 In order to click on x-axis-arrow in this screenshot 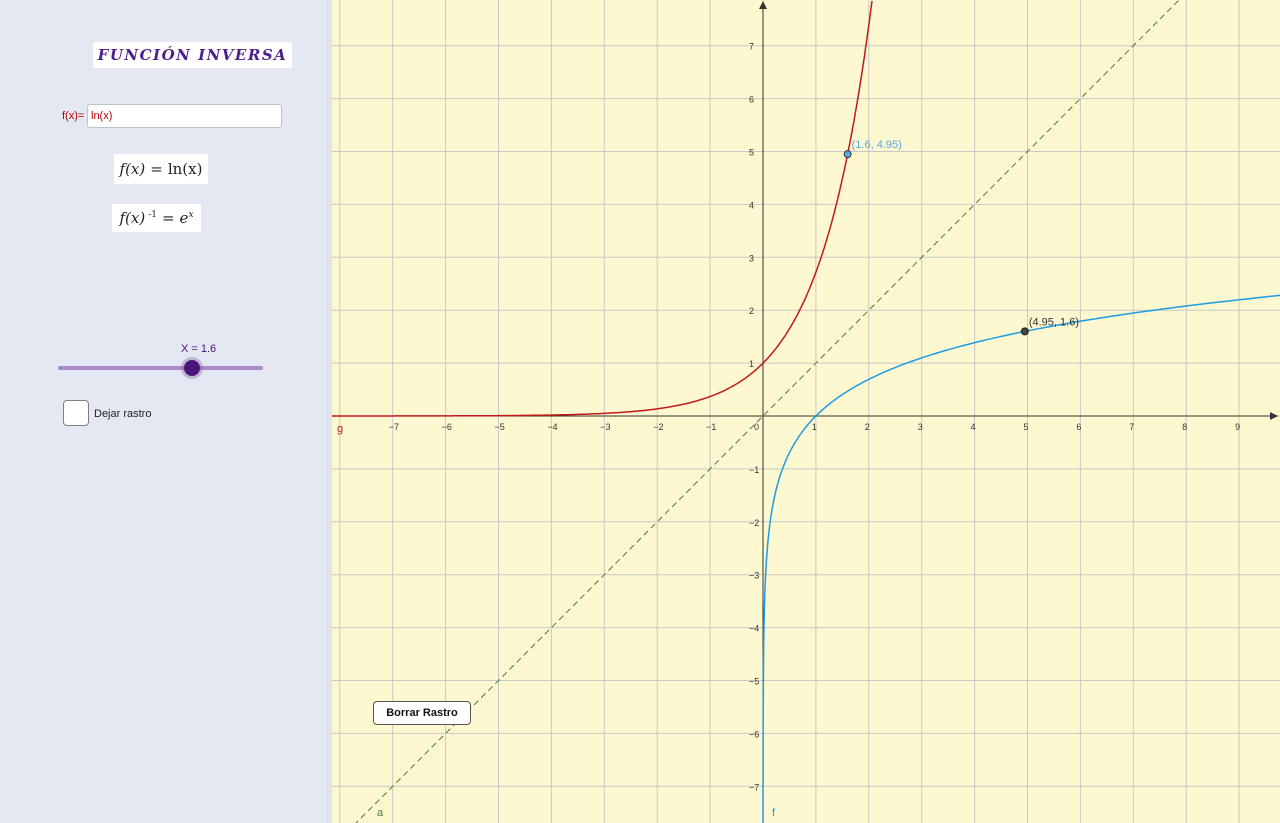, I will do `click(1274, 416)`.